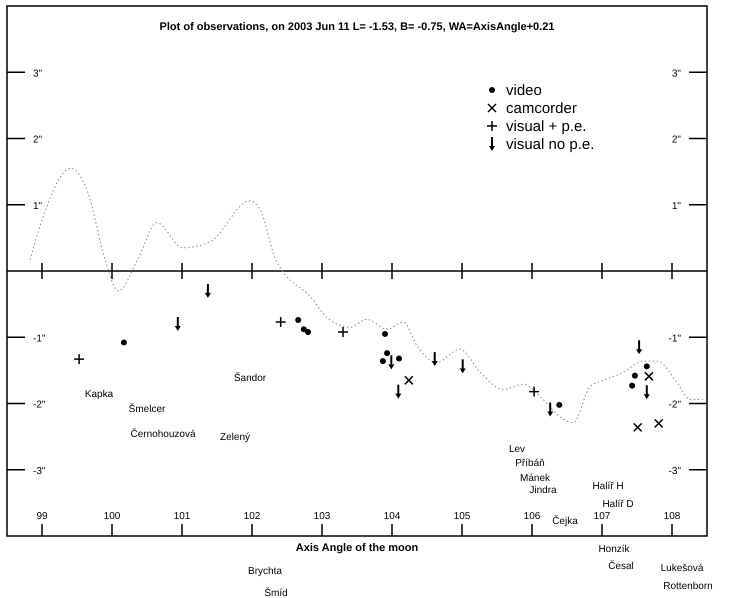  Describe the element at coordinates (546, 126) in the screenshot. I see `legend-label: visual + p.e.` at that location.